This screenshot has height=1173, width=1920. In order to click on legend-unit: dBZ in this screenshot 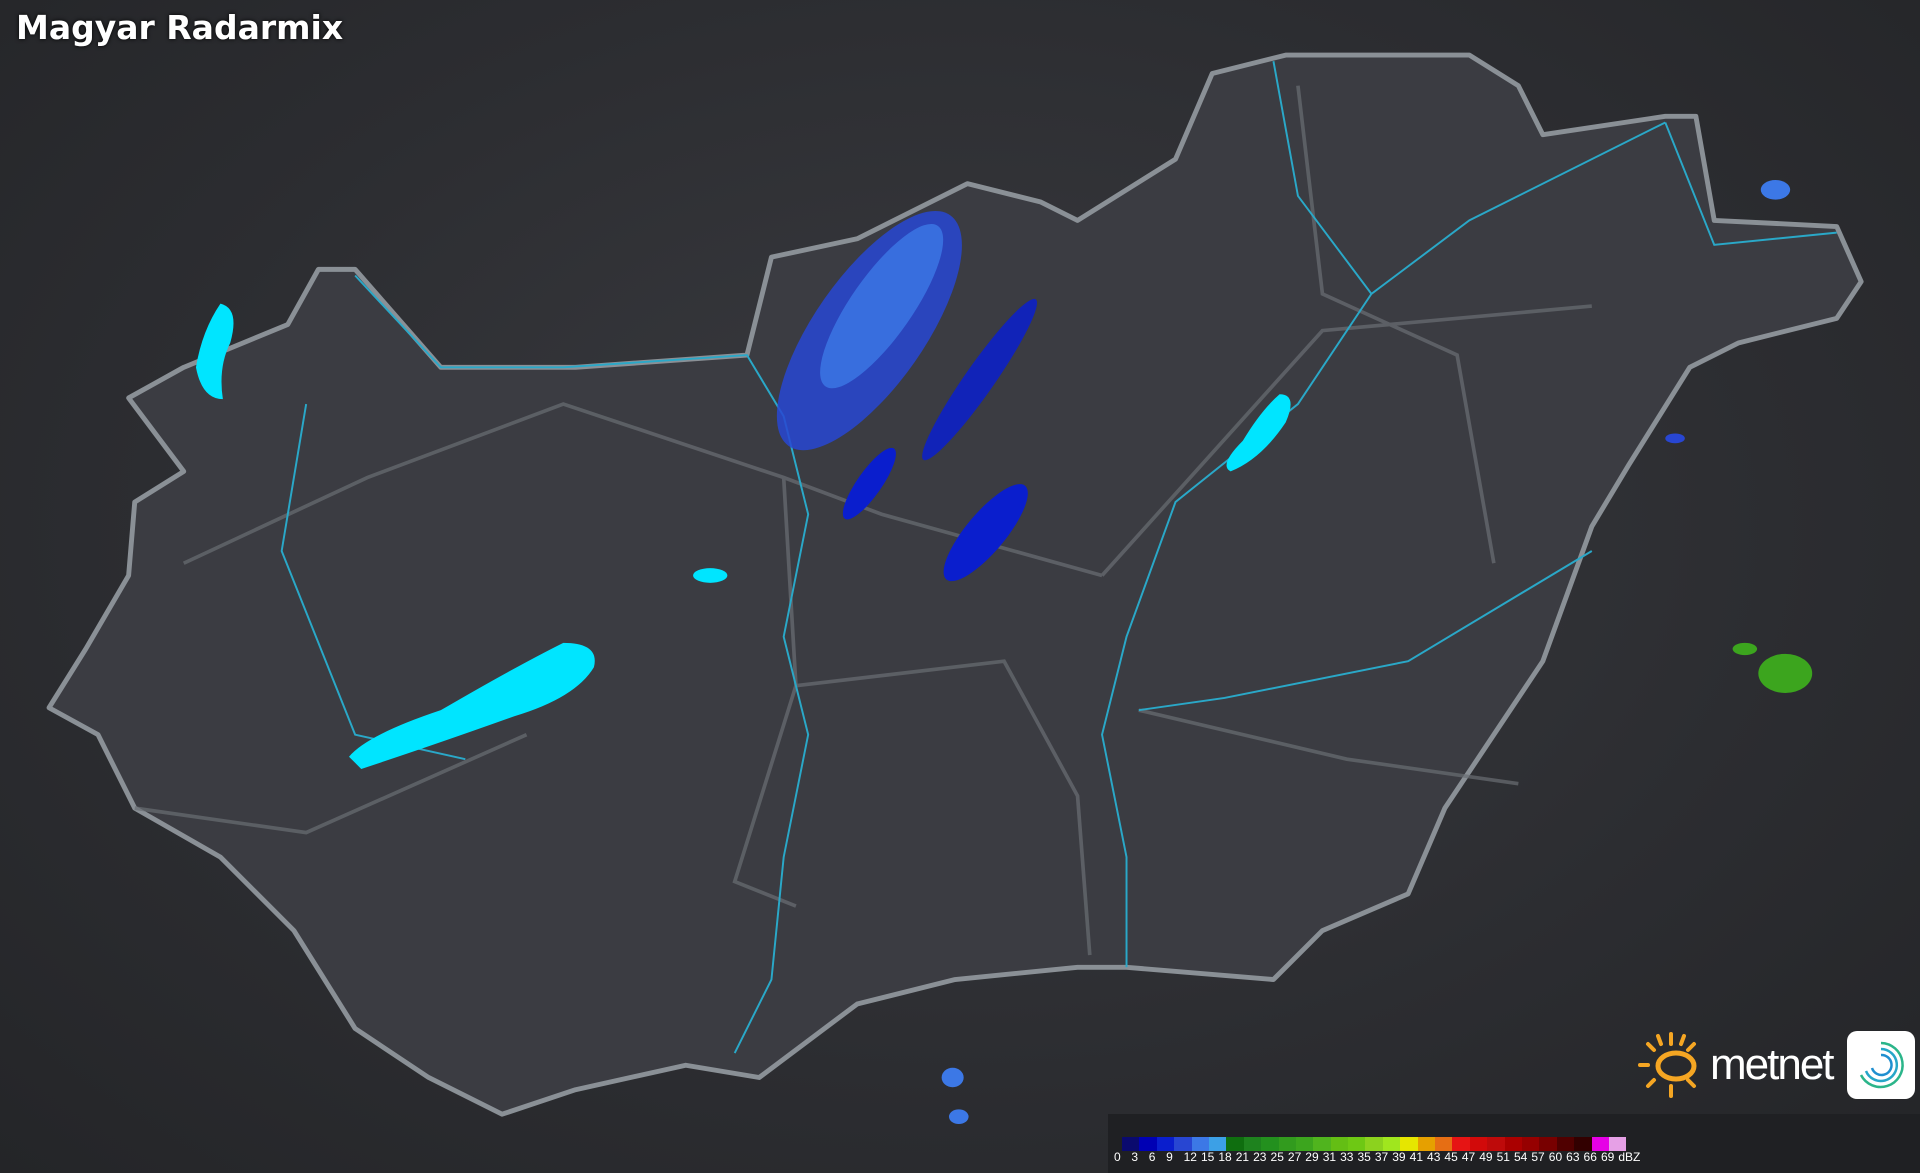, I will do `click(1629, 1157)`.